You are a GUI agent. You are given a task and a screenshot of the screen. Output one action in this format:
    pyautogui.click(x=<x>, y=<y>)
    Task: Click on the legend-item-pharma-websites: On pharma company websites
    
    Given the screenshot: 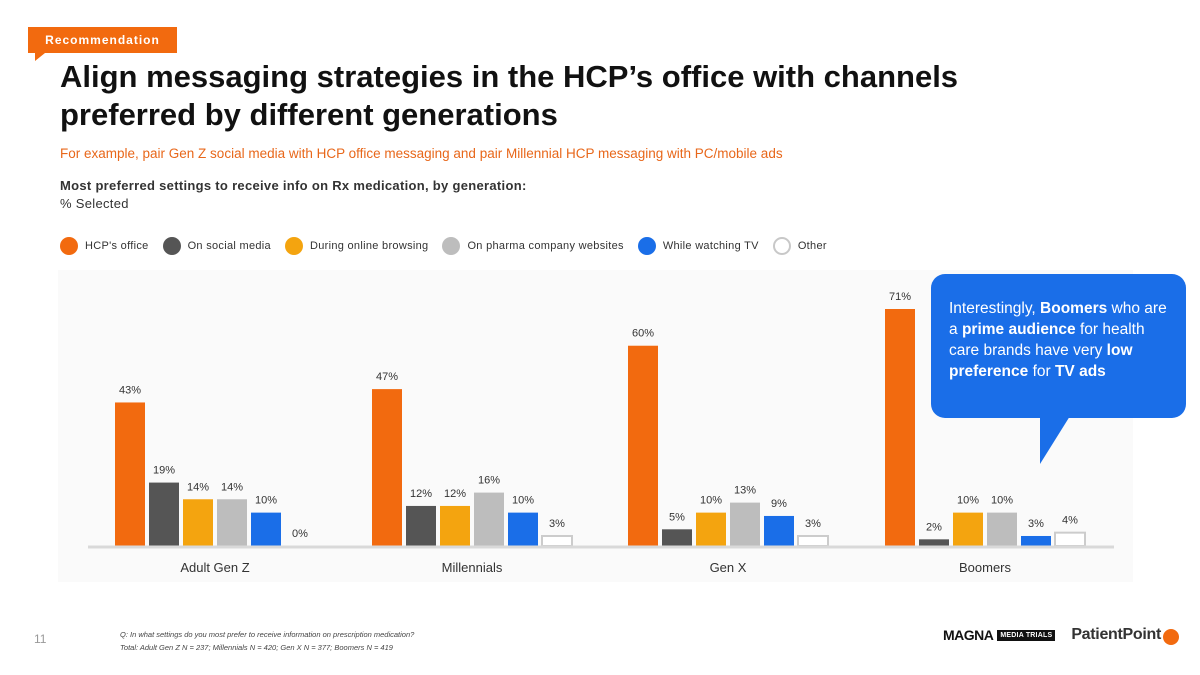 What is the action you would take?
    pyautogui.click(x=533, y=246)
    